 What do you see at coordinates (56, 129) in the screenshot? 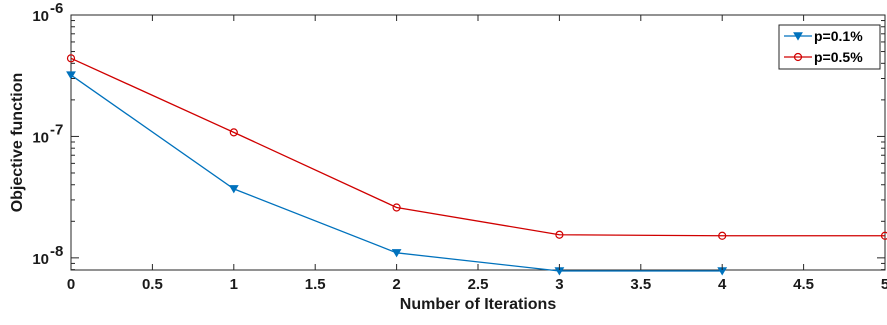
I see `y-tick-exponent: -7` at bounding box center [56, 129].